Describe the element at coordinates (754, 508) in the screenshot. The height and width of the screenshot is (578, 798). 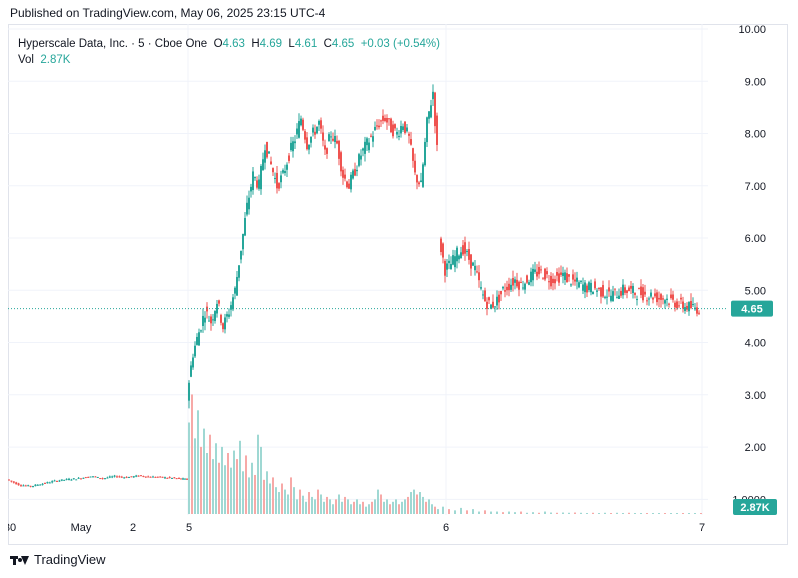
I see `volume-label: 2.87K` at that location.